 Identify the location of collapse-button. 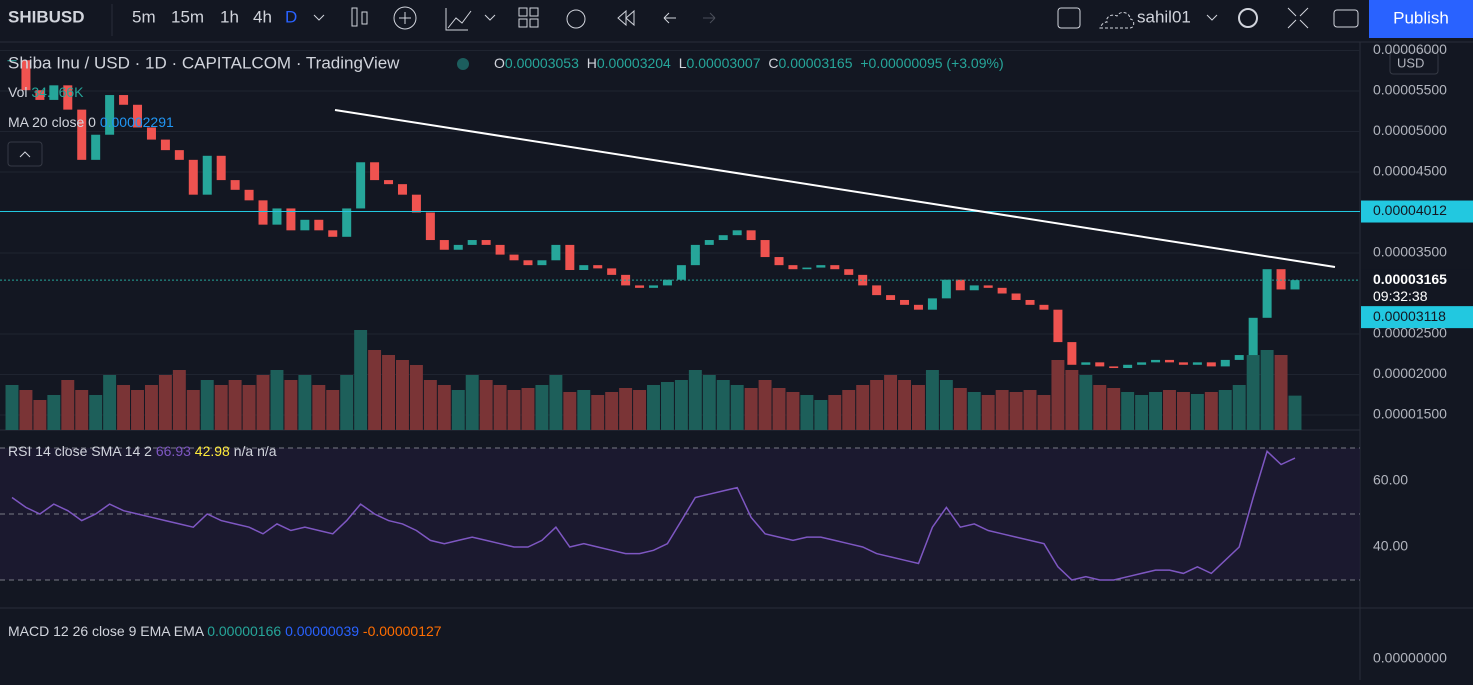
(25, 154).